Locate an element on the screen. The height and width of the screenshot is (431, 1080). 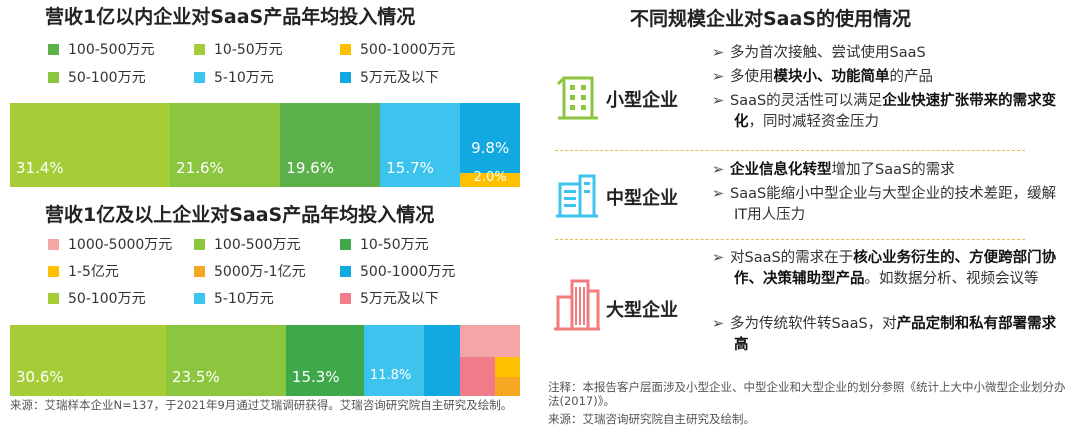
section-name: 中型企业 is located at coordinates (642, 198).